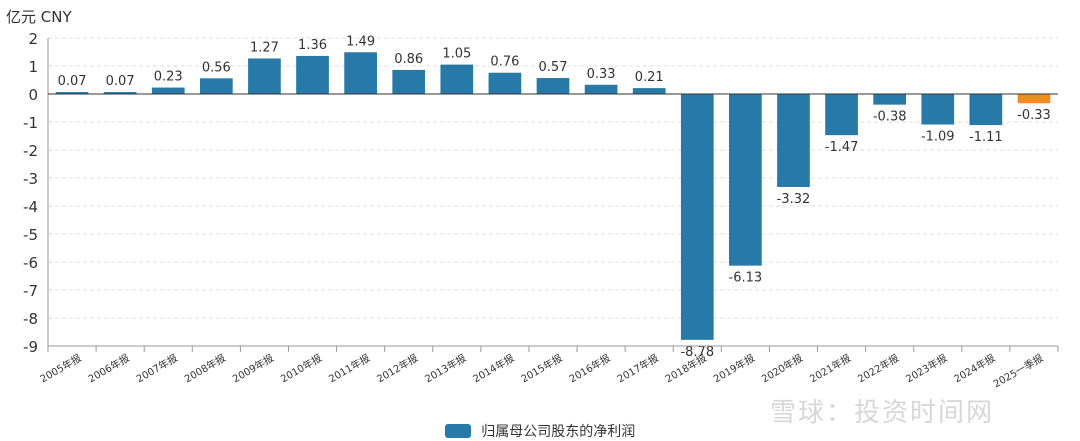 The width and height of the screenshot is (1080, 441). I want to click on y-tick-label: -6, so click(30, 263).